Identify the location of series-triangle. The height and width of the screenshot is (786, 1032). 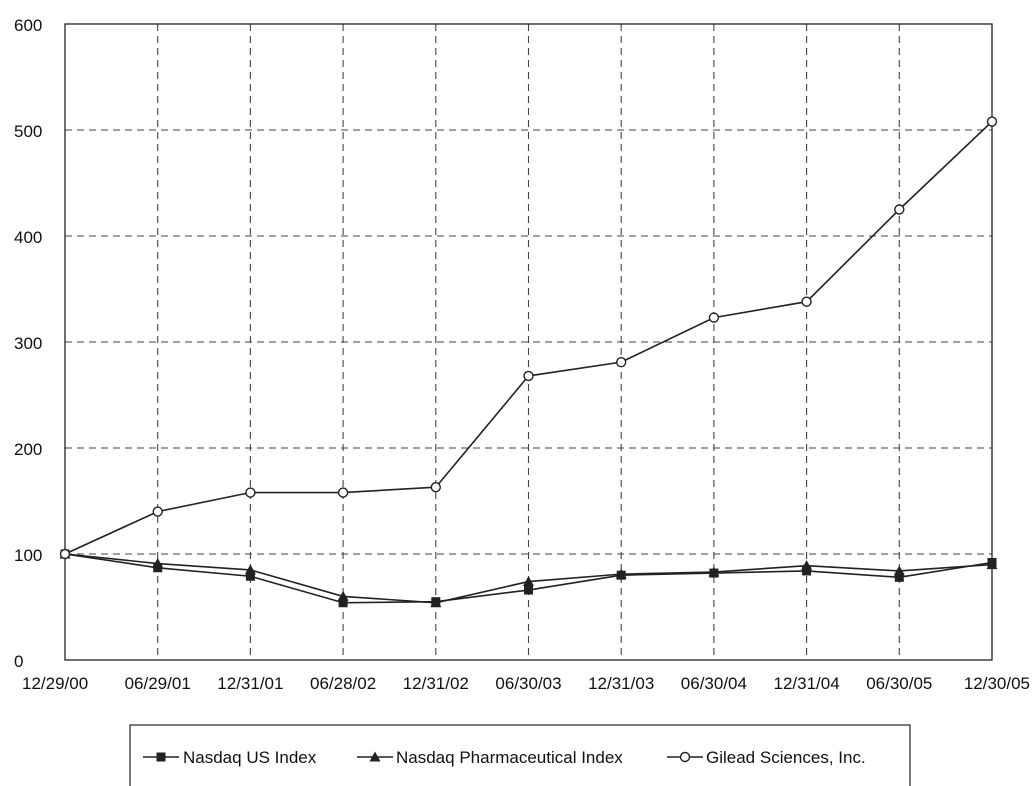
(528, 578).